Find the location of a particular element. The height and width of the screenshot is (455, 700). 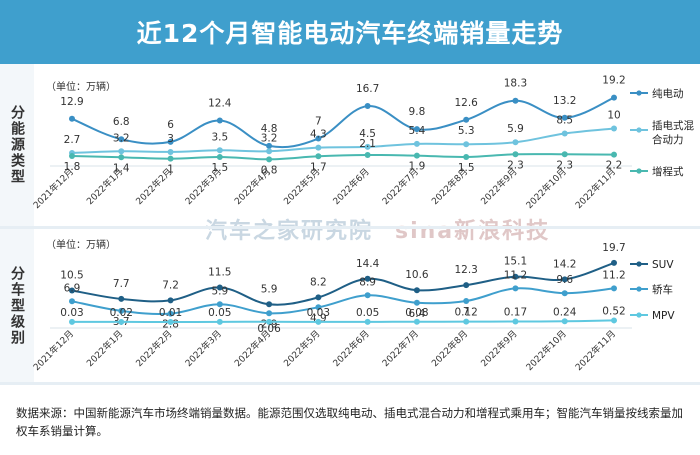

data-label: 1.9 is located at coordinates (417, 167).